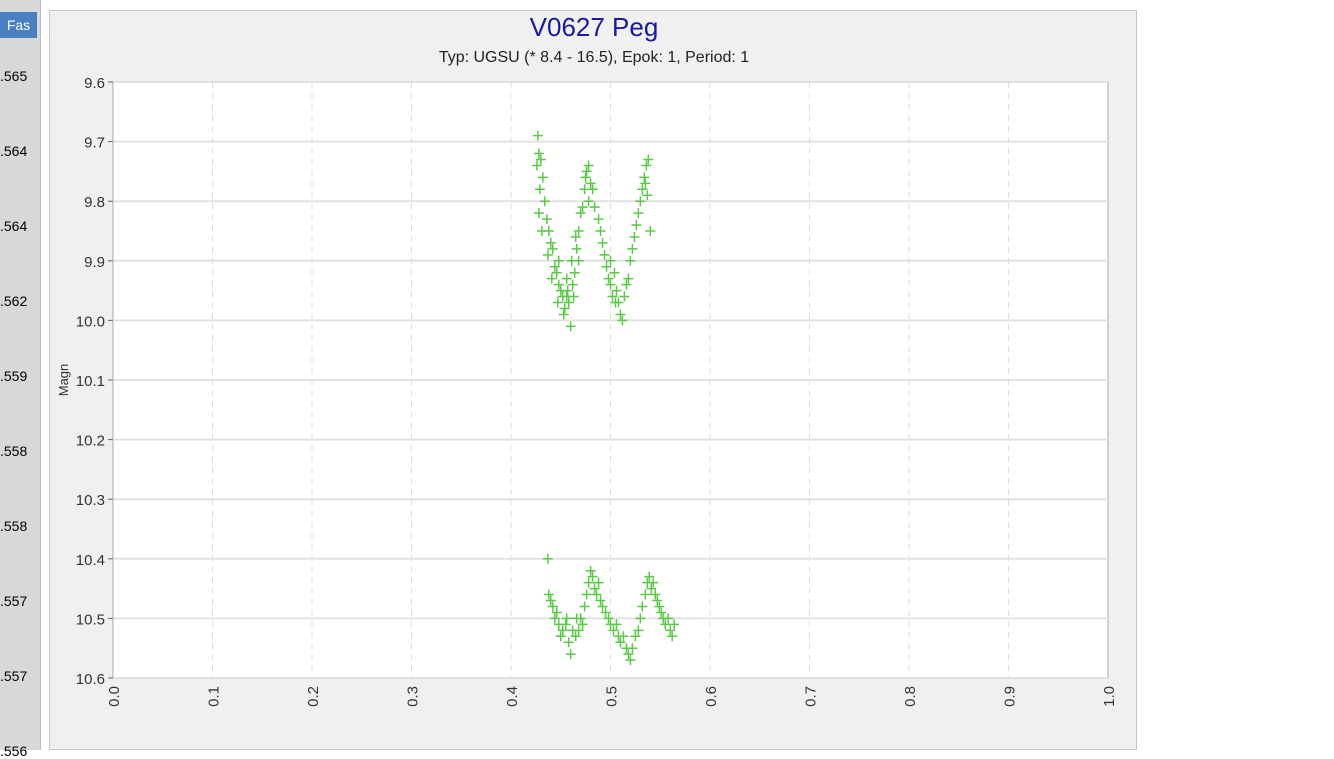 The width and height of the screenshot is (1334, 759). I want to click on x-tick-label: 0.3, so click(413, 696).